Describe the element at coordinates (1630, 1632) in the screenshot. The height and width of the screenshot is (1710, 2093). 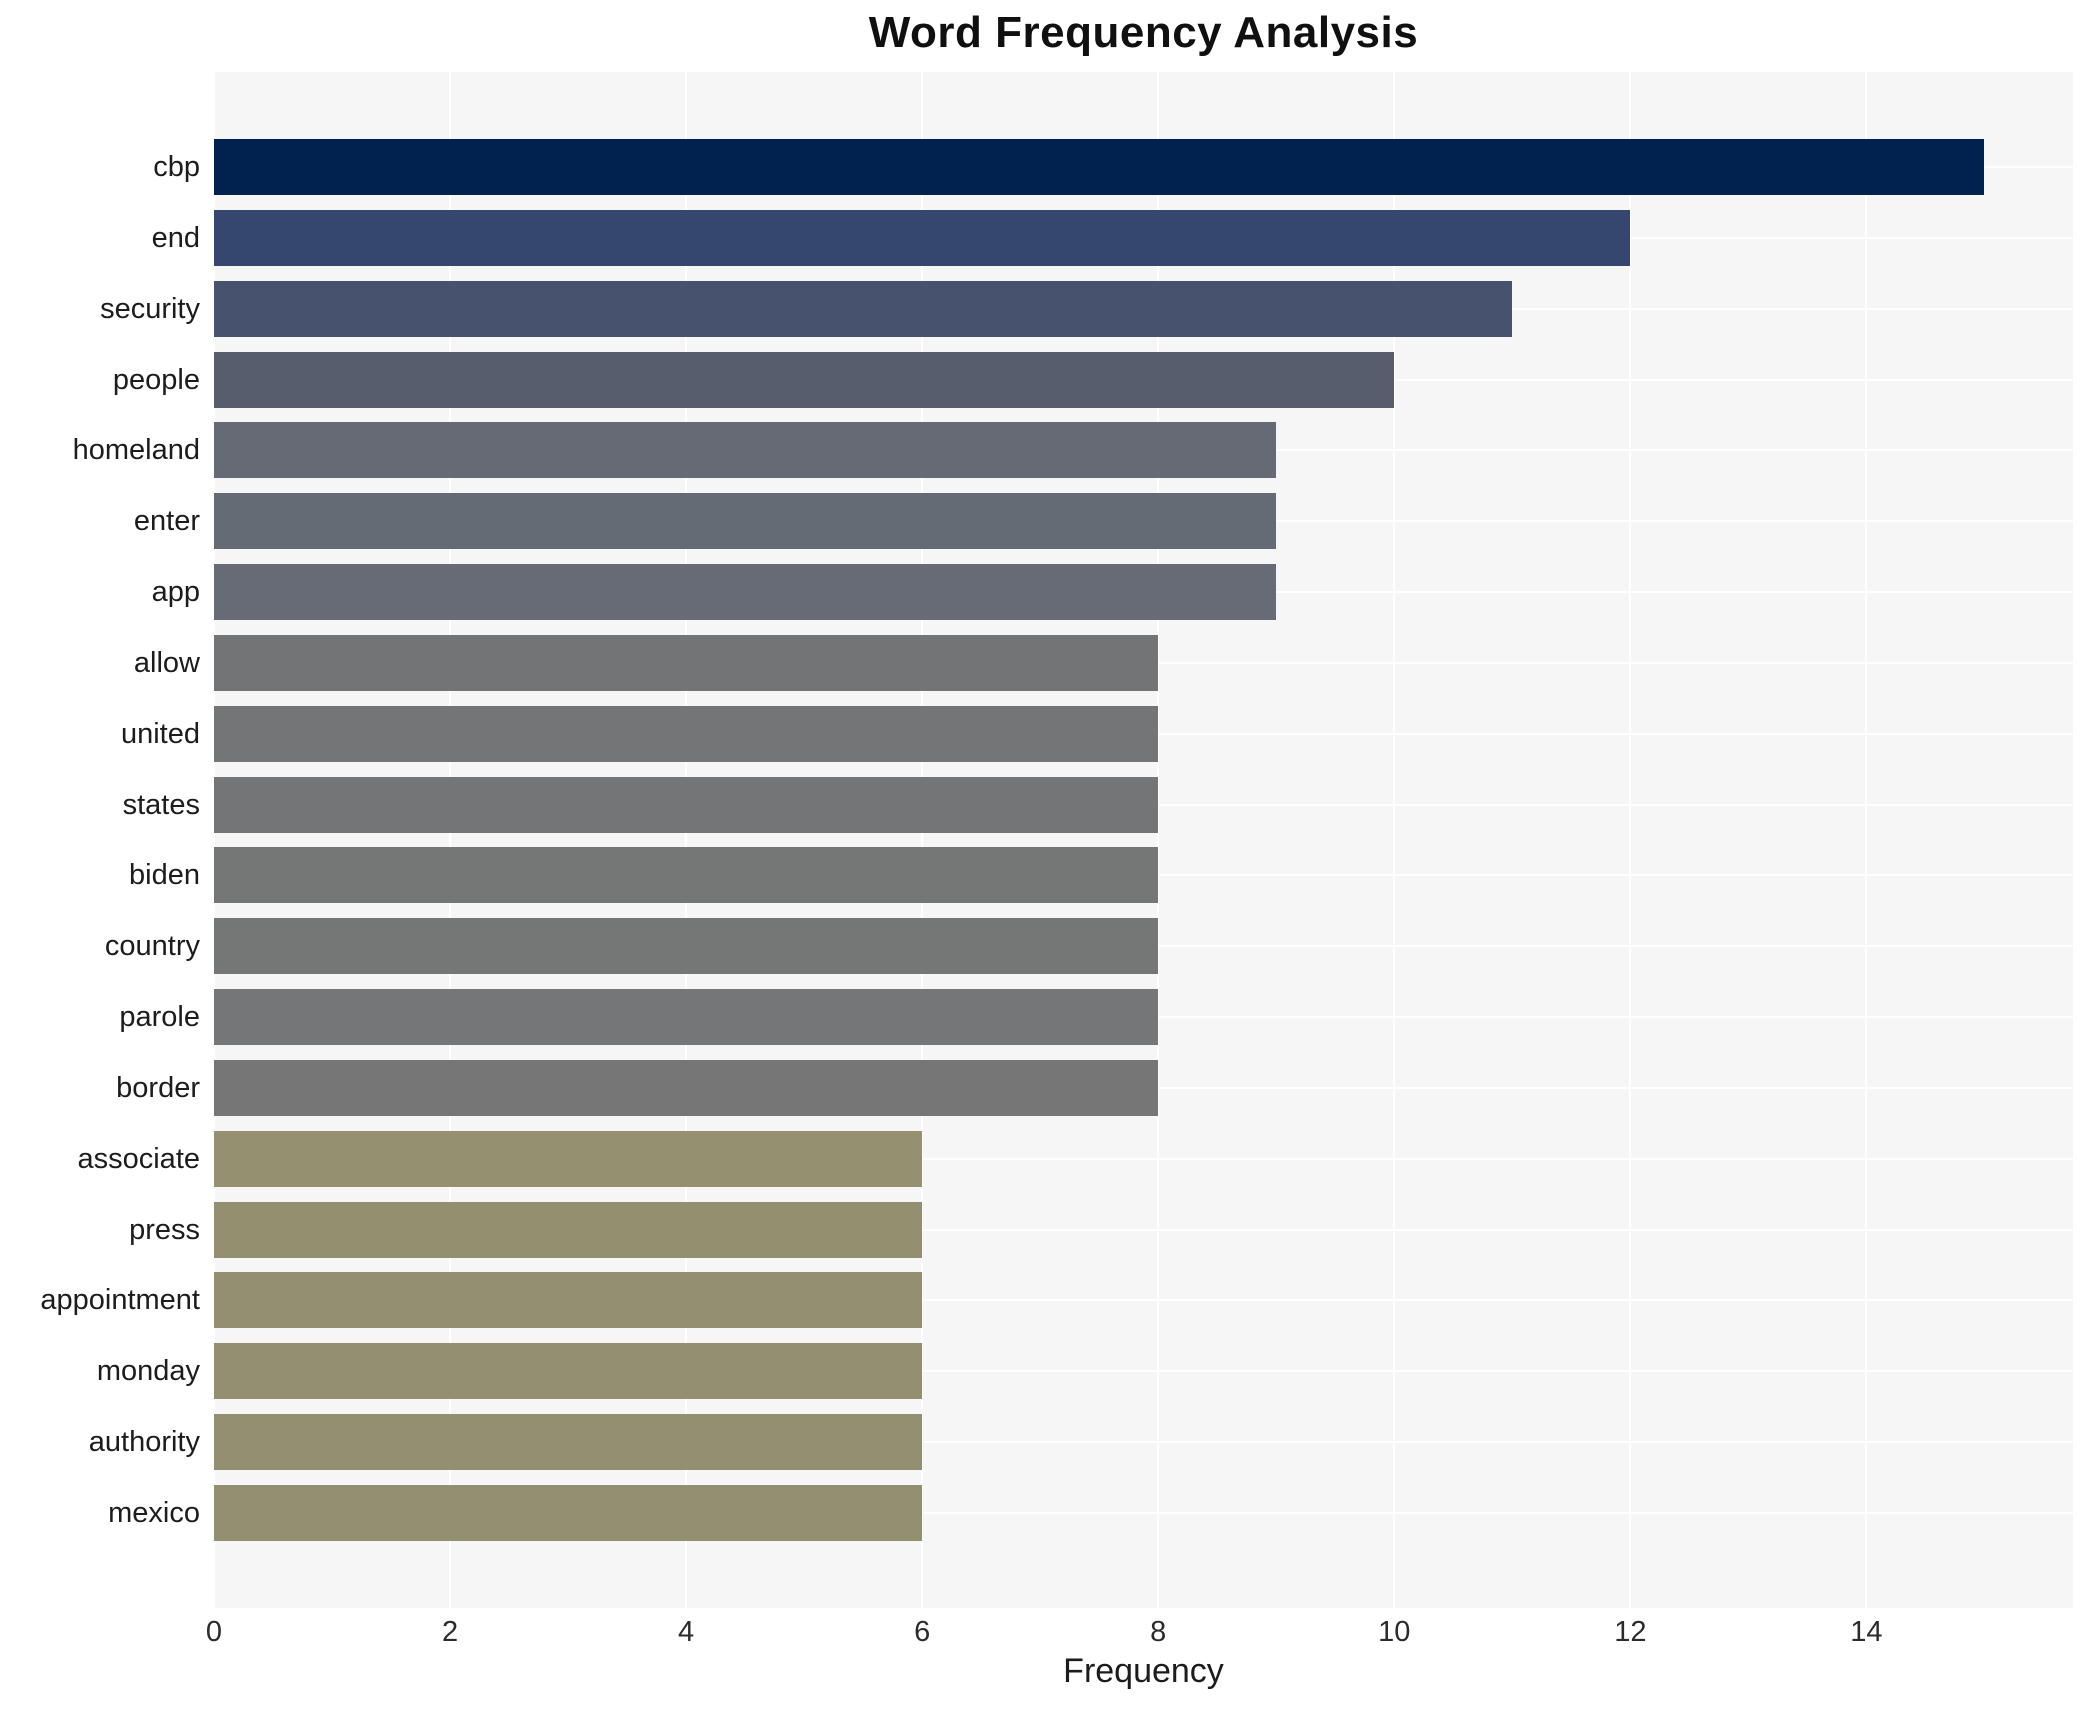
I see `x-tick-label-12: 12` at that location.